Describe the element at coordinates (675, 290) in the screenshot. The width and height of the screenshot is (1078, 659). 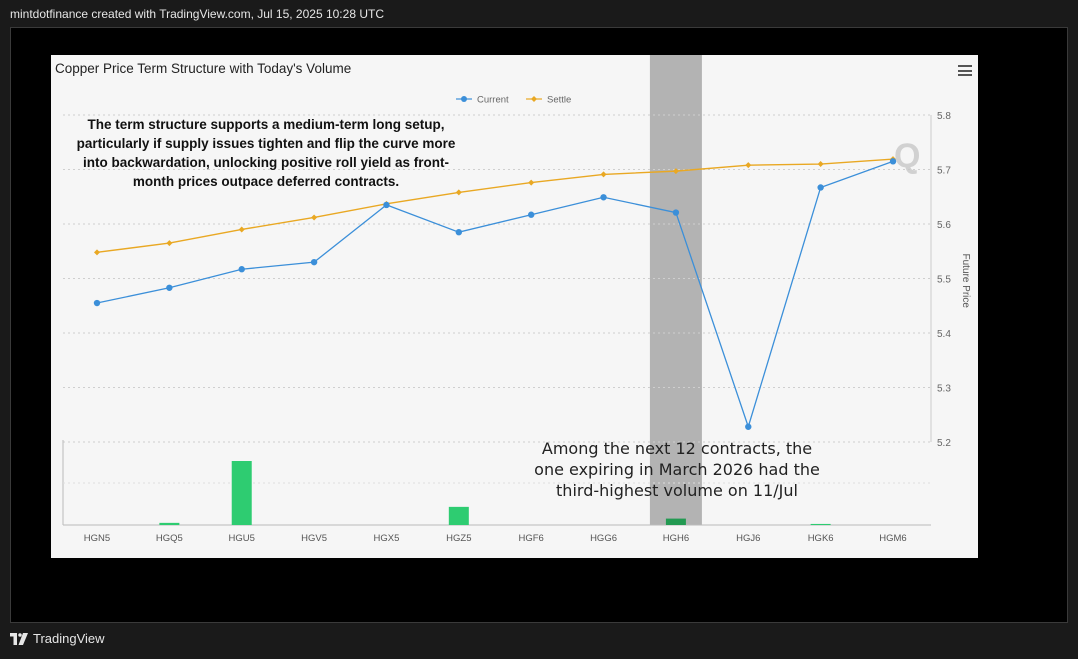
I see `highlight-band` at that location.